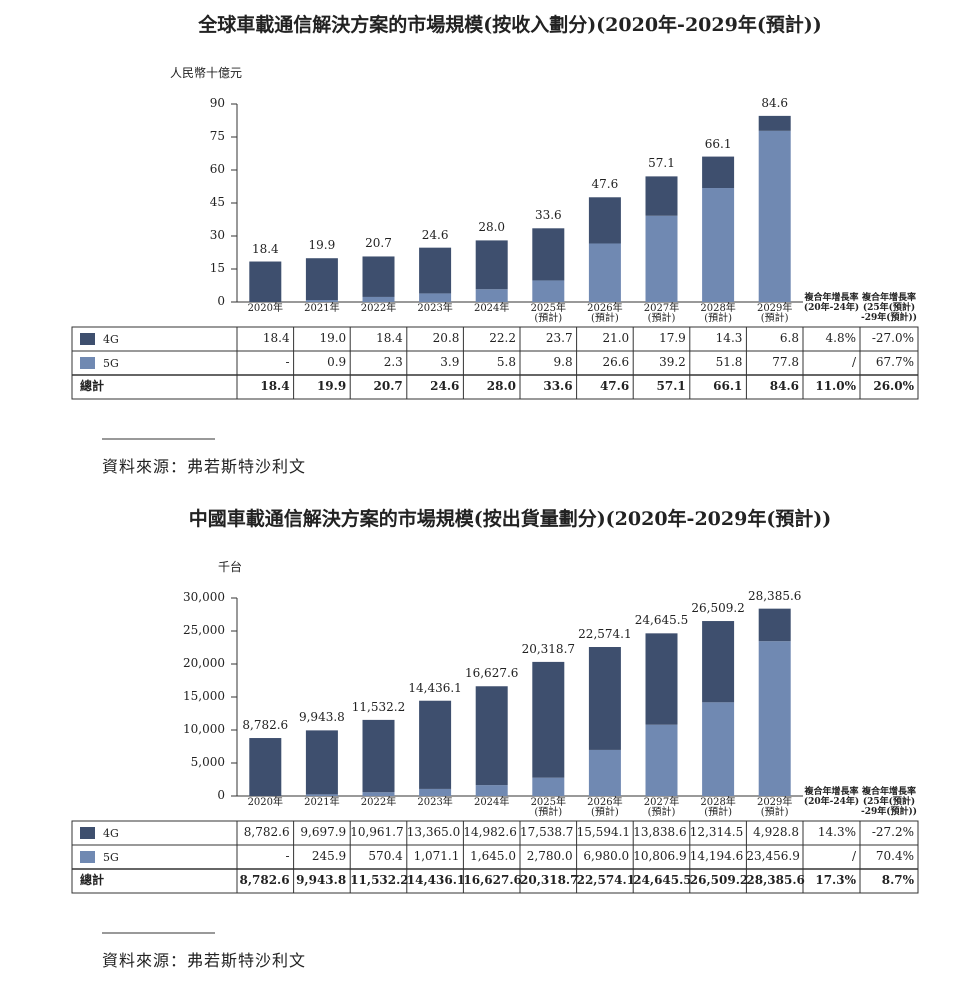 The height and width of the screenshot is (986, 960). Describe the element at coordinates (329, 856) in the screenshot. I see `table-cell: 245.9` at that location.